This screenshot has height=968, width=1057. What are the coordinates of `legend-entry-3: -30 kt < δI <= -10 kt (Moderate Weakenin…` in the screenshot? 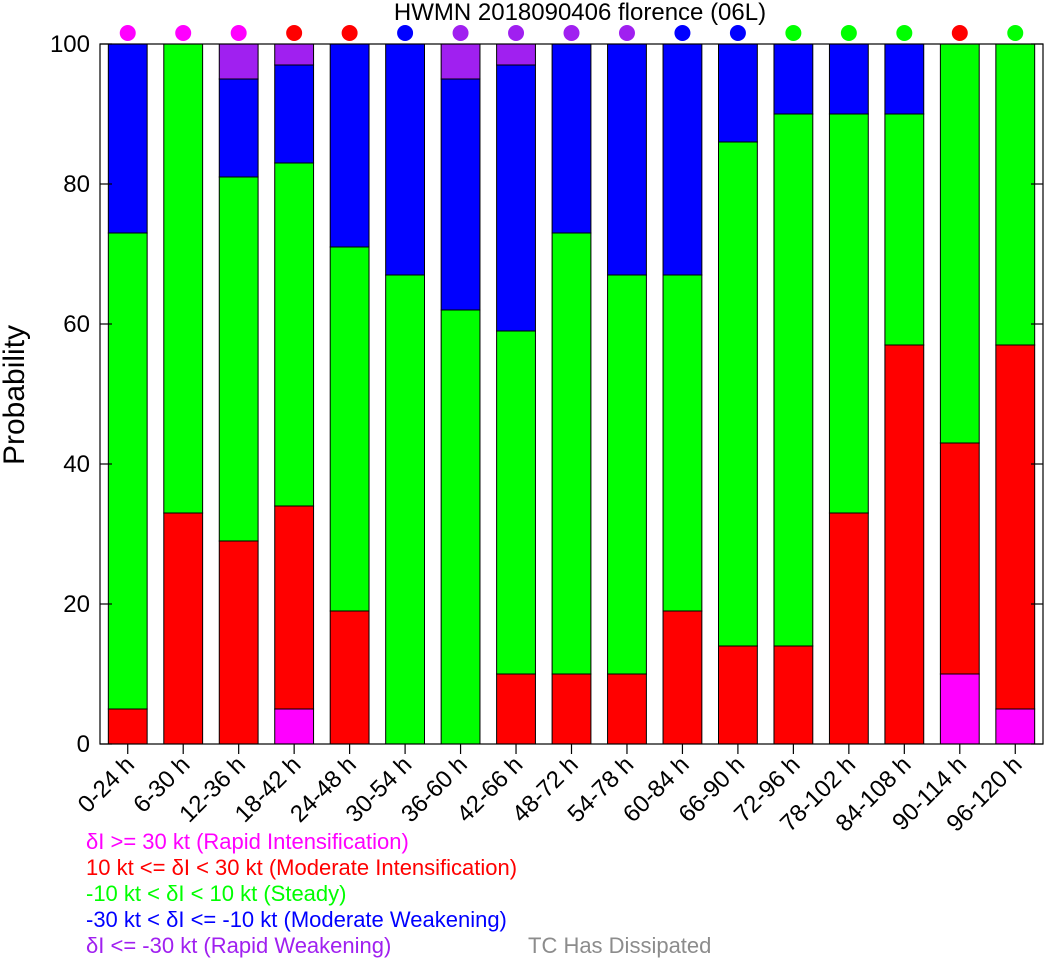 It's located at (296, 919).